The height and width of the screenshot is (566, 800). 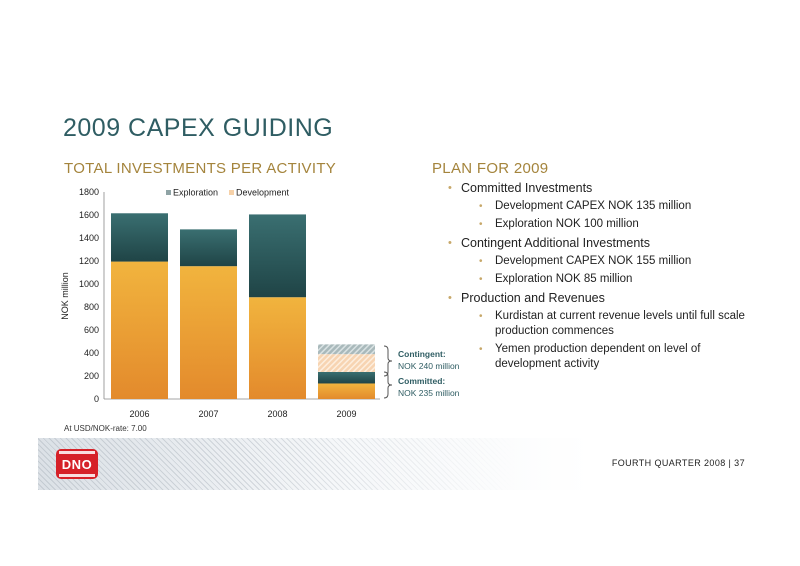 I want to click on footer-band, so click(x=406, y=464).